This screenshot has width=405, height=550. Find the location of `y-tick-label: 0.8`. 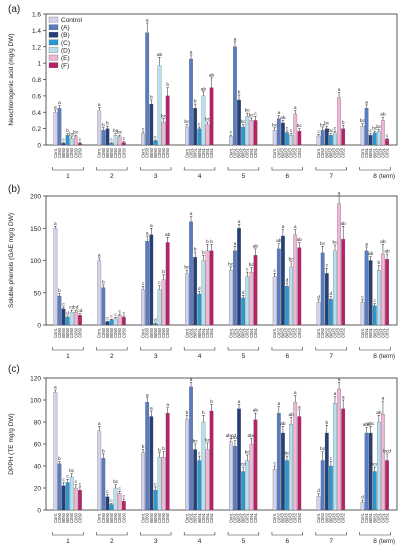

y-tick-label: 0.8 is located at coordinates (36, 80).